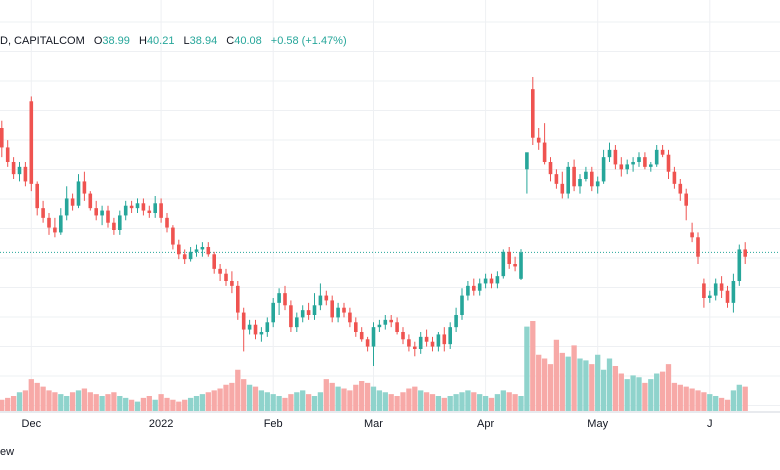  I want to click on x-tick-label: Dec, so click(32, 424).